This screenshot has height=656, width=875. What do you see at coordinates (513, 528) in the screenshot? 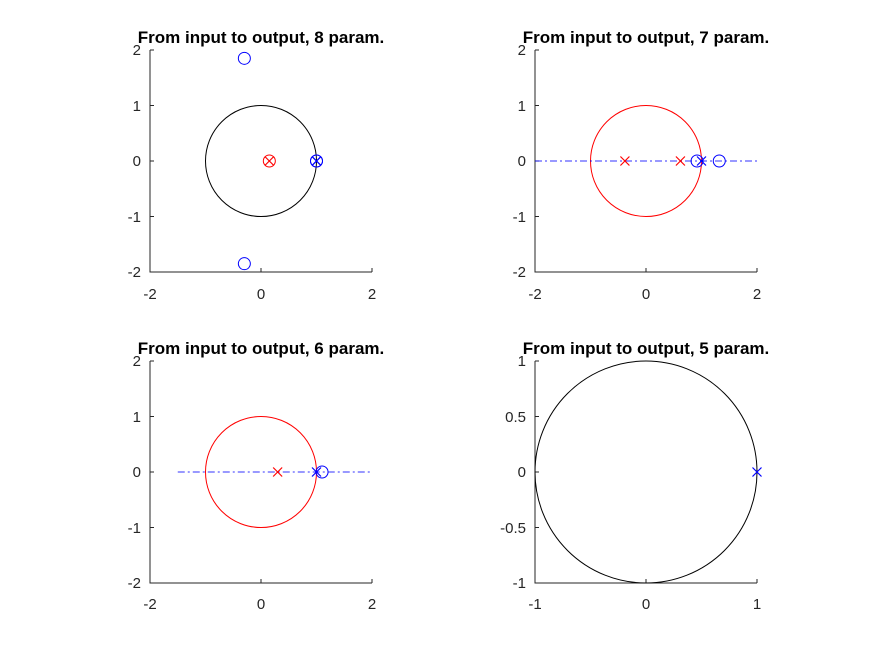
I see `y-tick-label: -0.5` at bounding box center [513, 528].